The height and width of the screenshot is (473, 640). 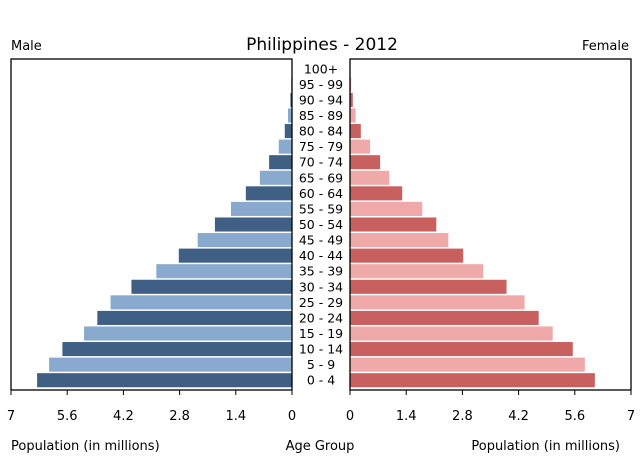 What do you see at coordinates (320, 446) in the screenshot?
I see `age-group-axis-label: Age Group` at bounding box center [320, 446].